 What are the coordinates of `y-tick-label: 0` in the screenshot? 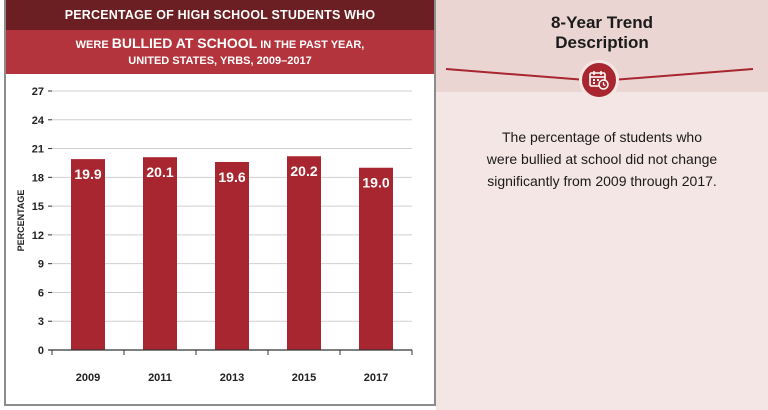 It's located at (41, 351).